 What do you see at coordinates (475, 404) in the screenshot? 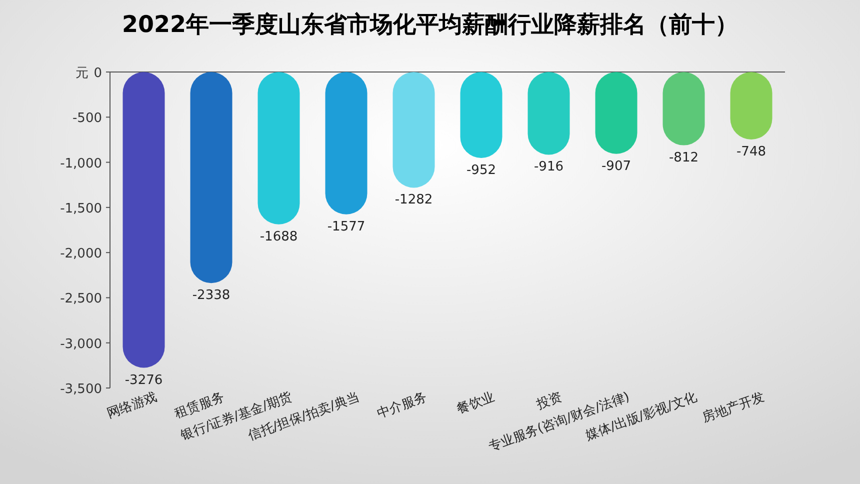
I see `x-tick-label: 餐饮业` at bounding box center [475, 404].